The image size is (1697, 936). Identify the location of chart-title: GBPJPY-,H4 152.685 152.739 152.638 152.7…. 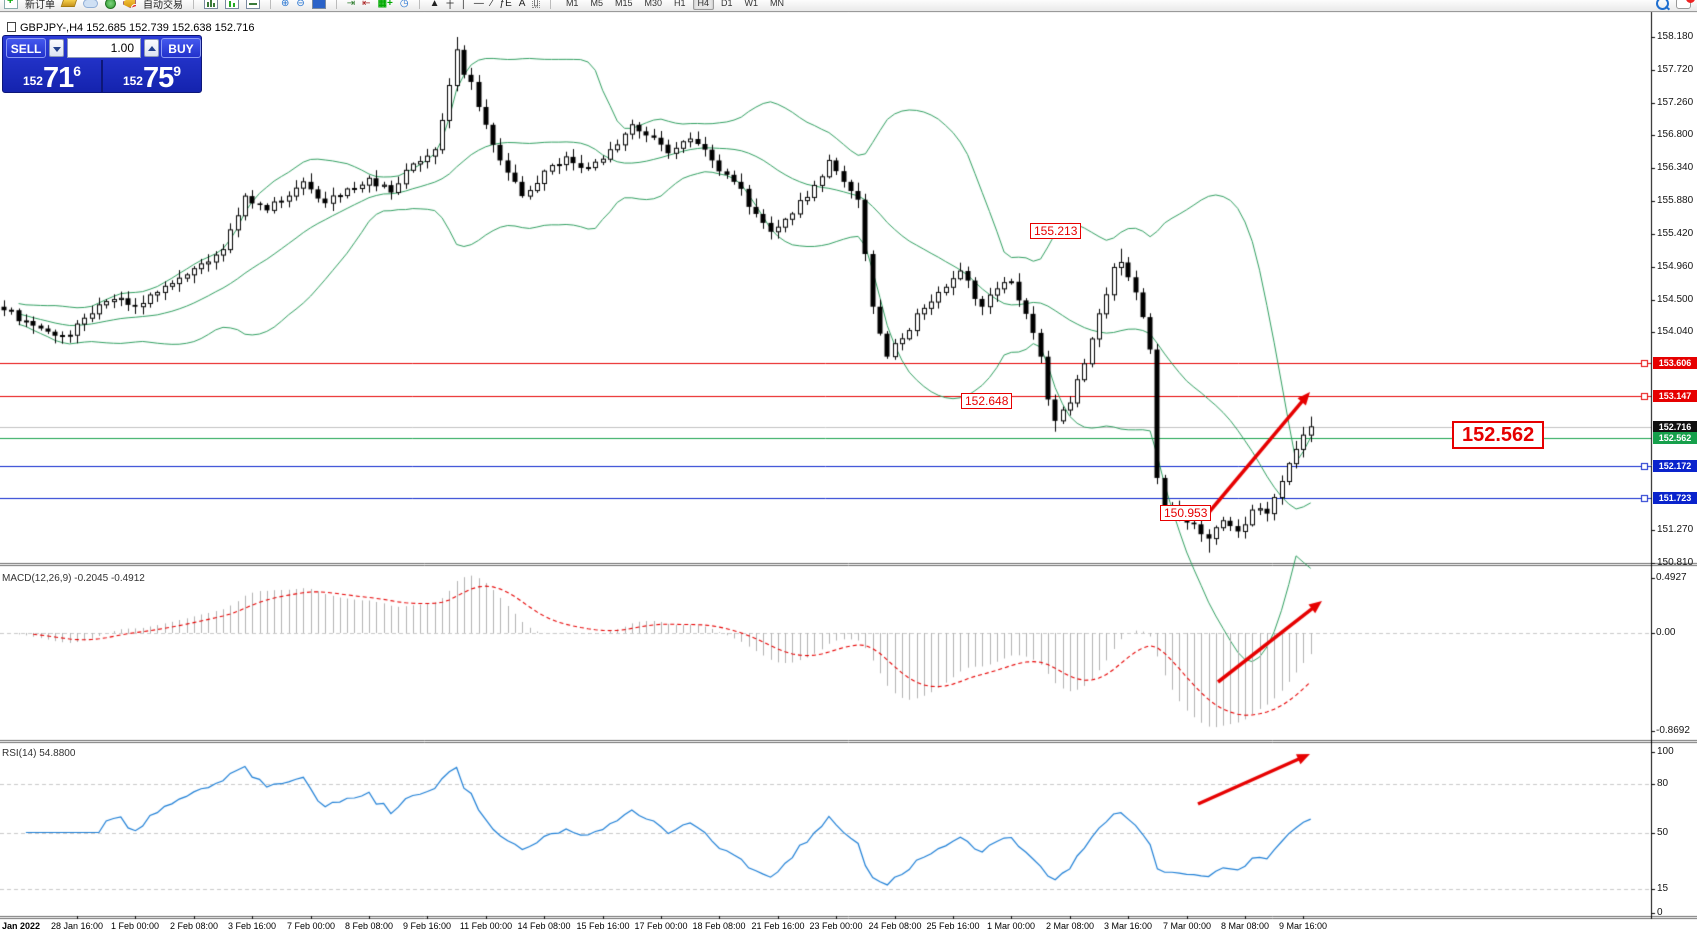
(130, 27).